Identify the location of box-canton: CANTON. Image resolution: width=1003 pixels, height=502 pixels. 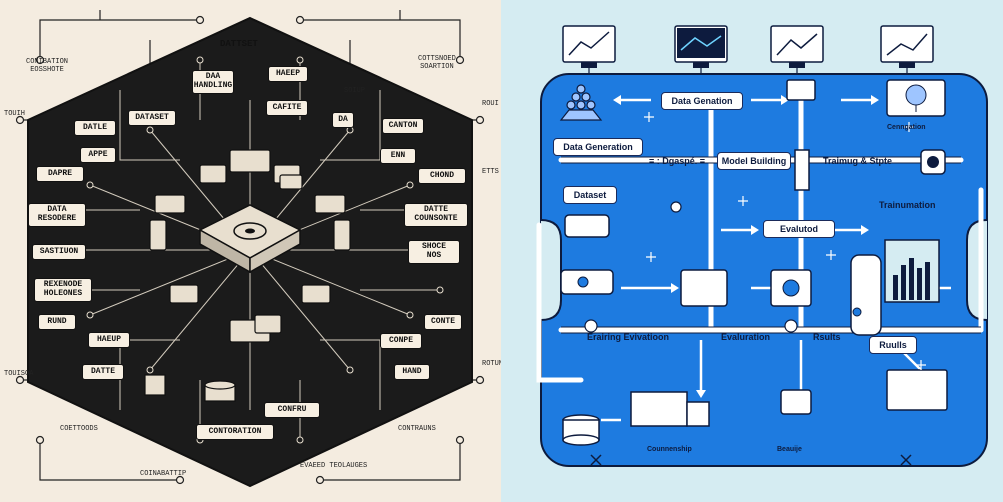
(403, 126).